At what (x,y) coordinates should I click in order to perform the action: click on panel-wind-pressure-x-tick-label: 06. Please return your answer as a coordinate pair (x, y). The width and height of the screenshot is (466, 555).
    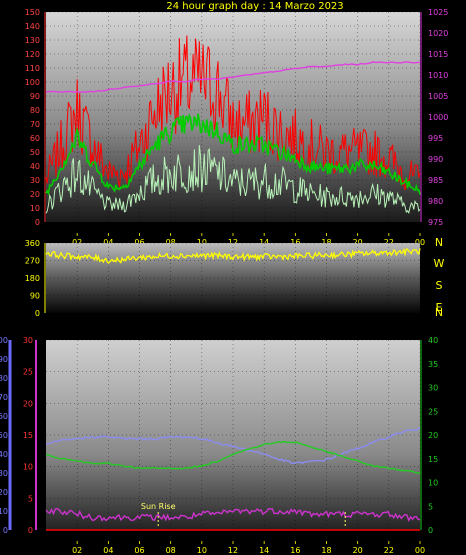
    Looking at the image, I should click on (139, 242).